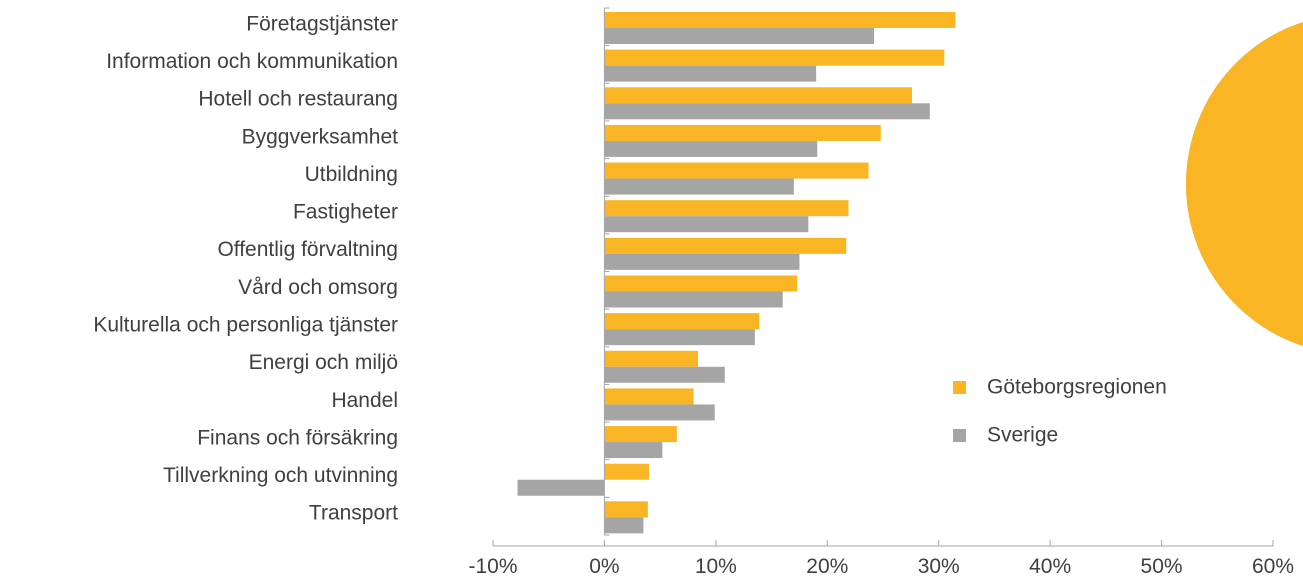 The height and width of the screenshot is (579, 1303). I want to click on legend: Göteborgsregionen Sverige, so click(1060, 411).